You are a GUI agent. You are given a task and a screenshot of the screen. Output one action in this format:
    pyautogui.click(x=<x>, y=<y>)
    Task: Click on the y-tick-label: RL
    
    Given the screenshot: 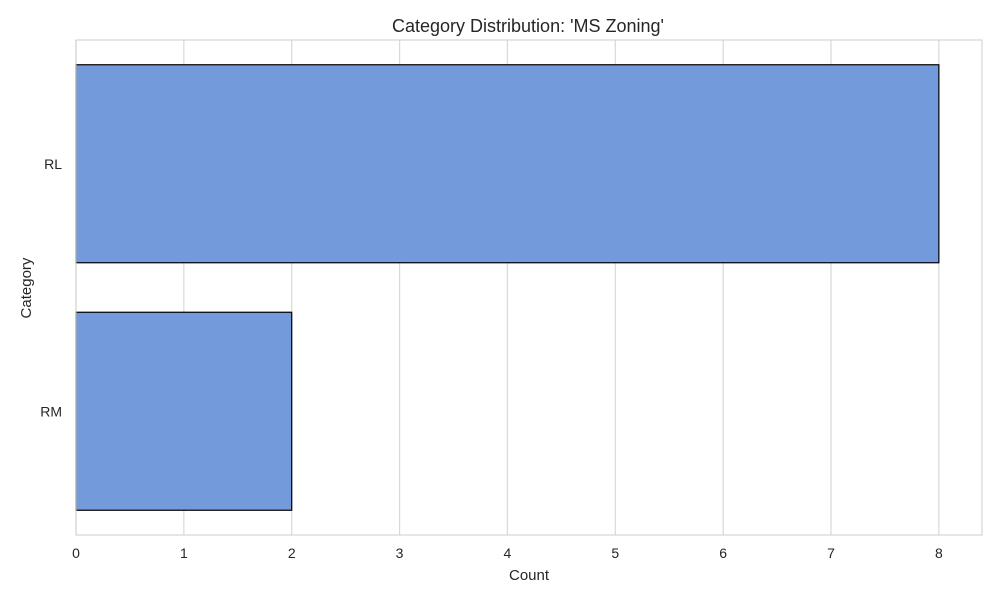 What is the action you would take?
    pyautogui.click(x=53, y=164)
    